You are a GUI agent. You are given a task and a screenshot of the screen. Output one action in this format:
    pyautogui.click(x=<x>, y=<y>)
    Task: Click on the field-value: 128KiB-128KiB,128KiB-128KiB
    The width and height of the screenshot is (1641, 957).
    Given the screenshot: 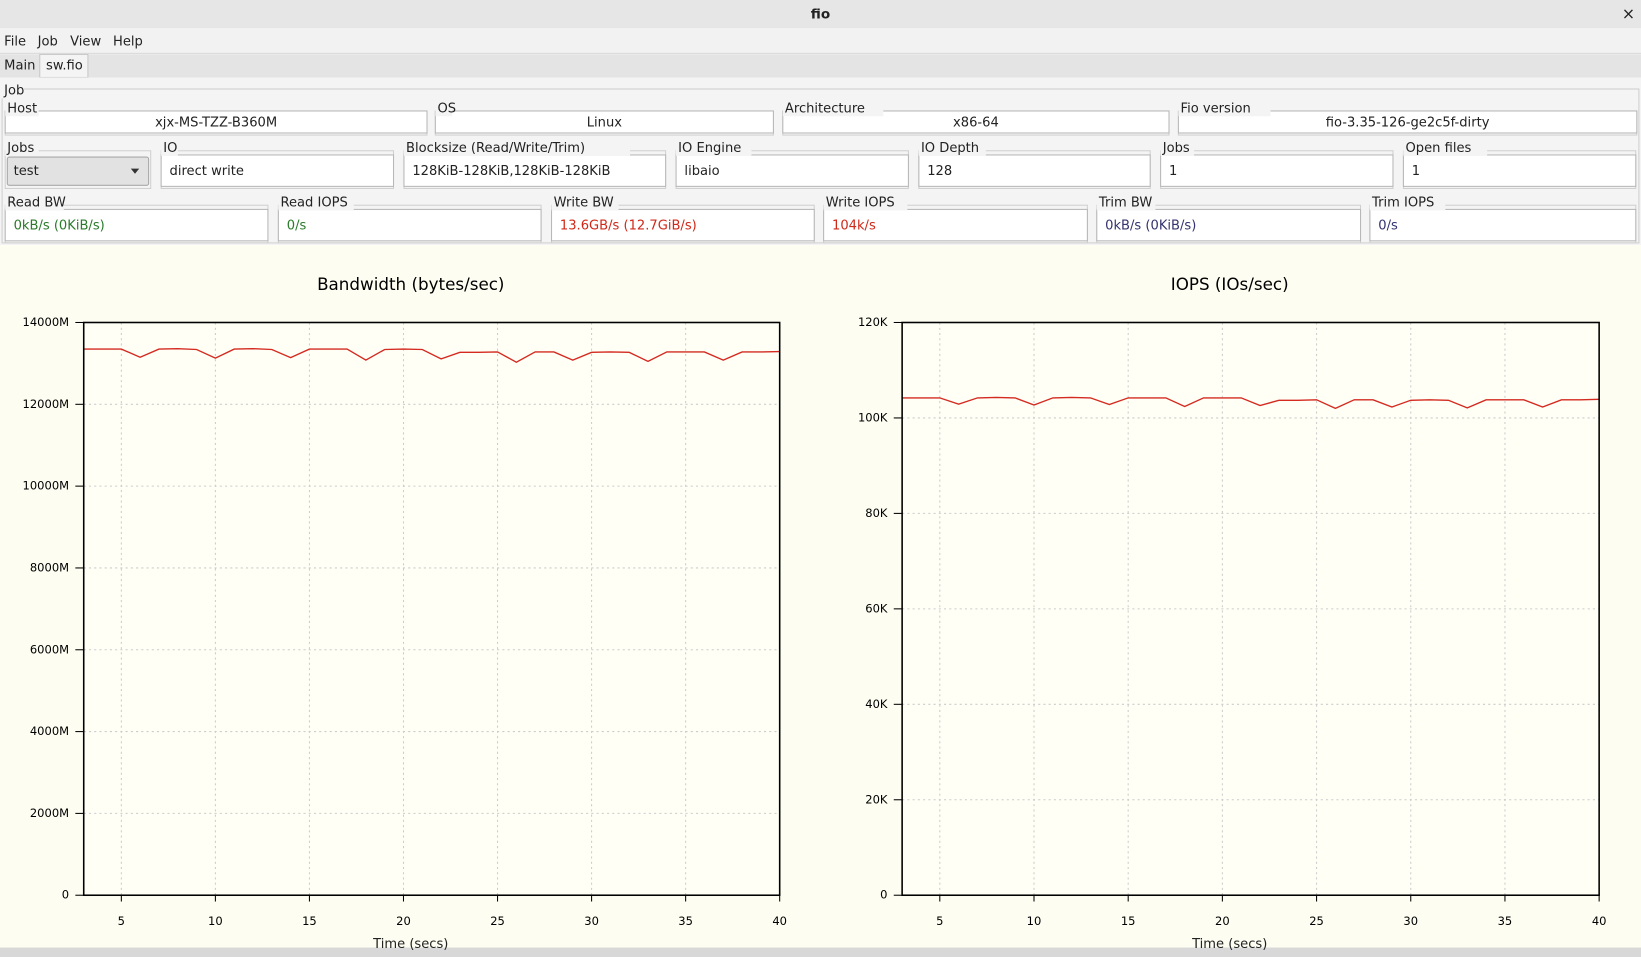 What is the action you would take?
    pyautogui.click(x=511, y=171)
    